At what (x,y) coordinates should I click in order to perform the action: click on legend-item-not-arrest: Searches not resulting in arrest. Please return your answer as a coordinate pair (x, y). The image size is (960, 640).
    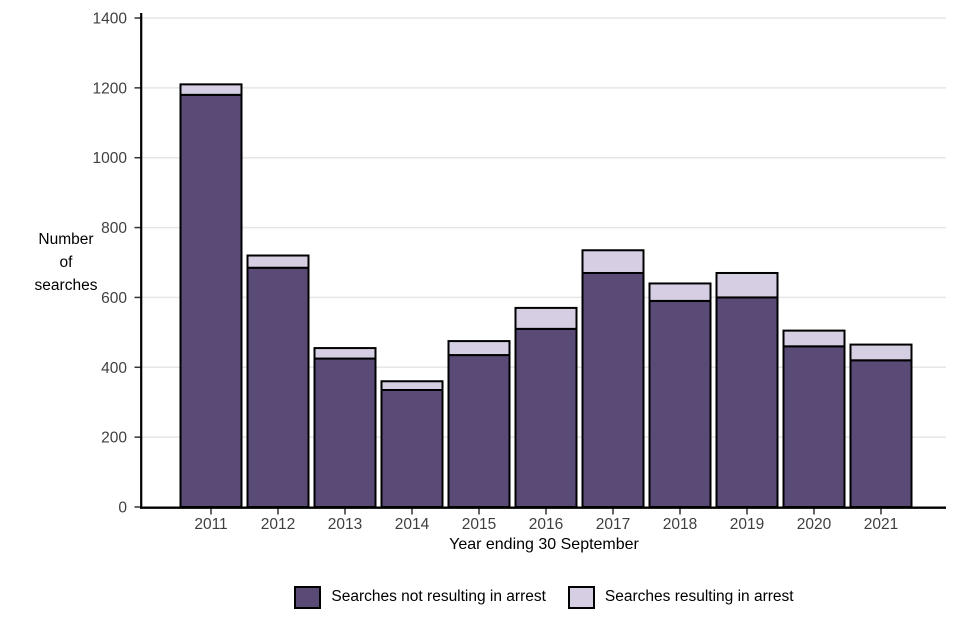
    Looking at the image, I should click on (420, 597).